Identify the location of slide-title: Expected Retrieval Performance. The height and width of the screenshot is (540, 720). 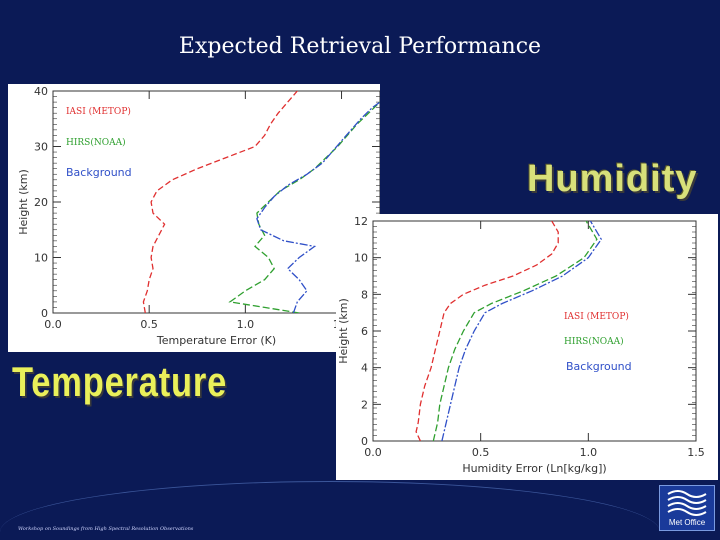
(360, 46).